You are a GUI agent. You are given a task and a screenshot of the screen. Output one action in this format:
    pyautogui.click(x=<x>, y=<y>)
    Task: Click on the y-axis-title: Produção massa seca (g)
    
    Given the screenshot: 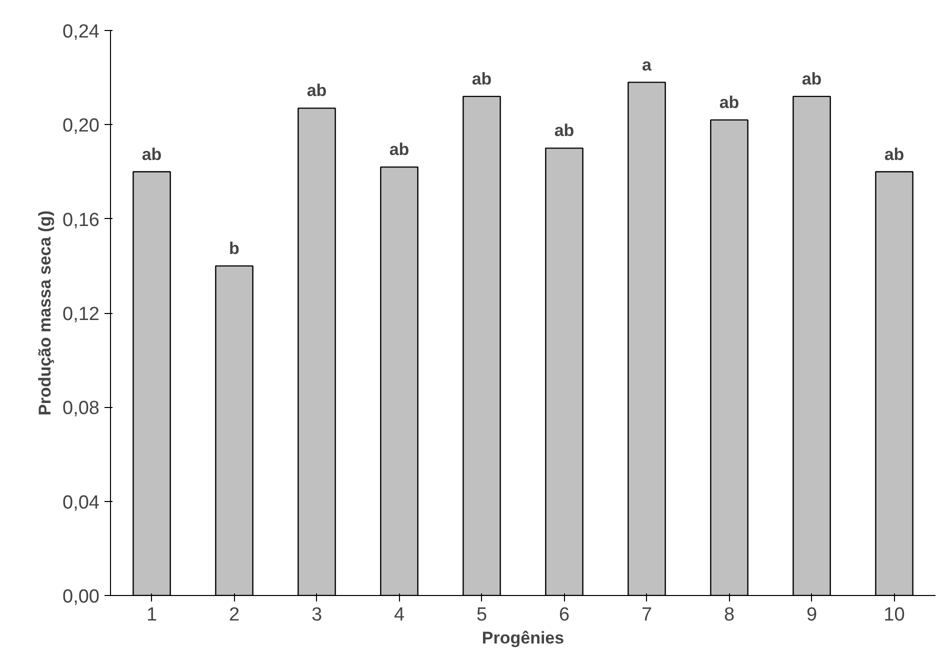 What is the action you would take?
    pyautogui.click(x=45, y=313)
    